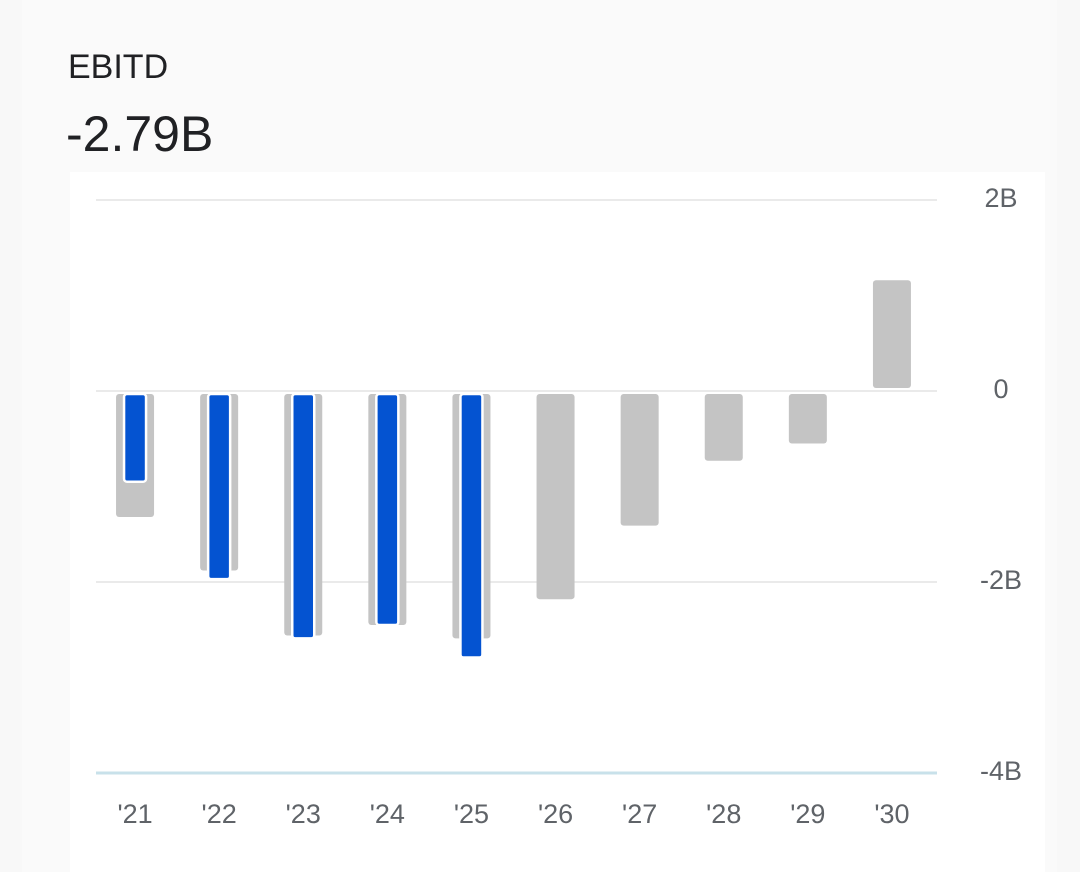 The height and width of the screenshot is (872, 1080). I want to click on headline-value: -2.79B, so click(139, 134).